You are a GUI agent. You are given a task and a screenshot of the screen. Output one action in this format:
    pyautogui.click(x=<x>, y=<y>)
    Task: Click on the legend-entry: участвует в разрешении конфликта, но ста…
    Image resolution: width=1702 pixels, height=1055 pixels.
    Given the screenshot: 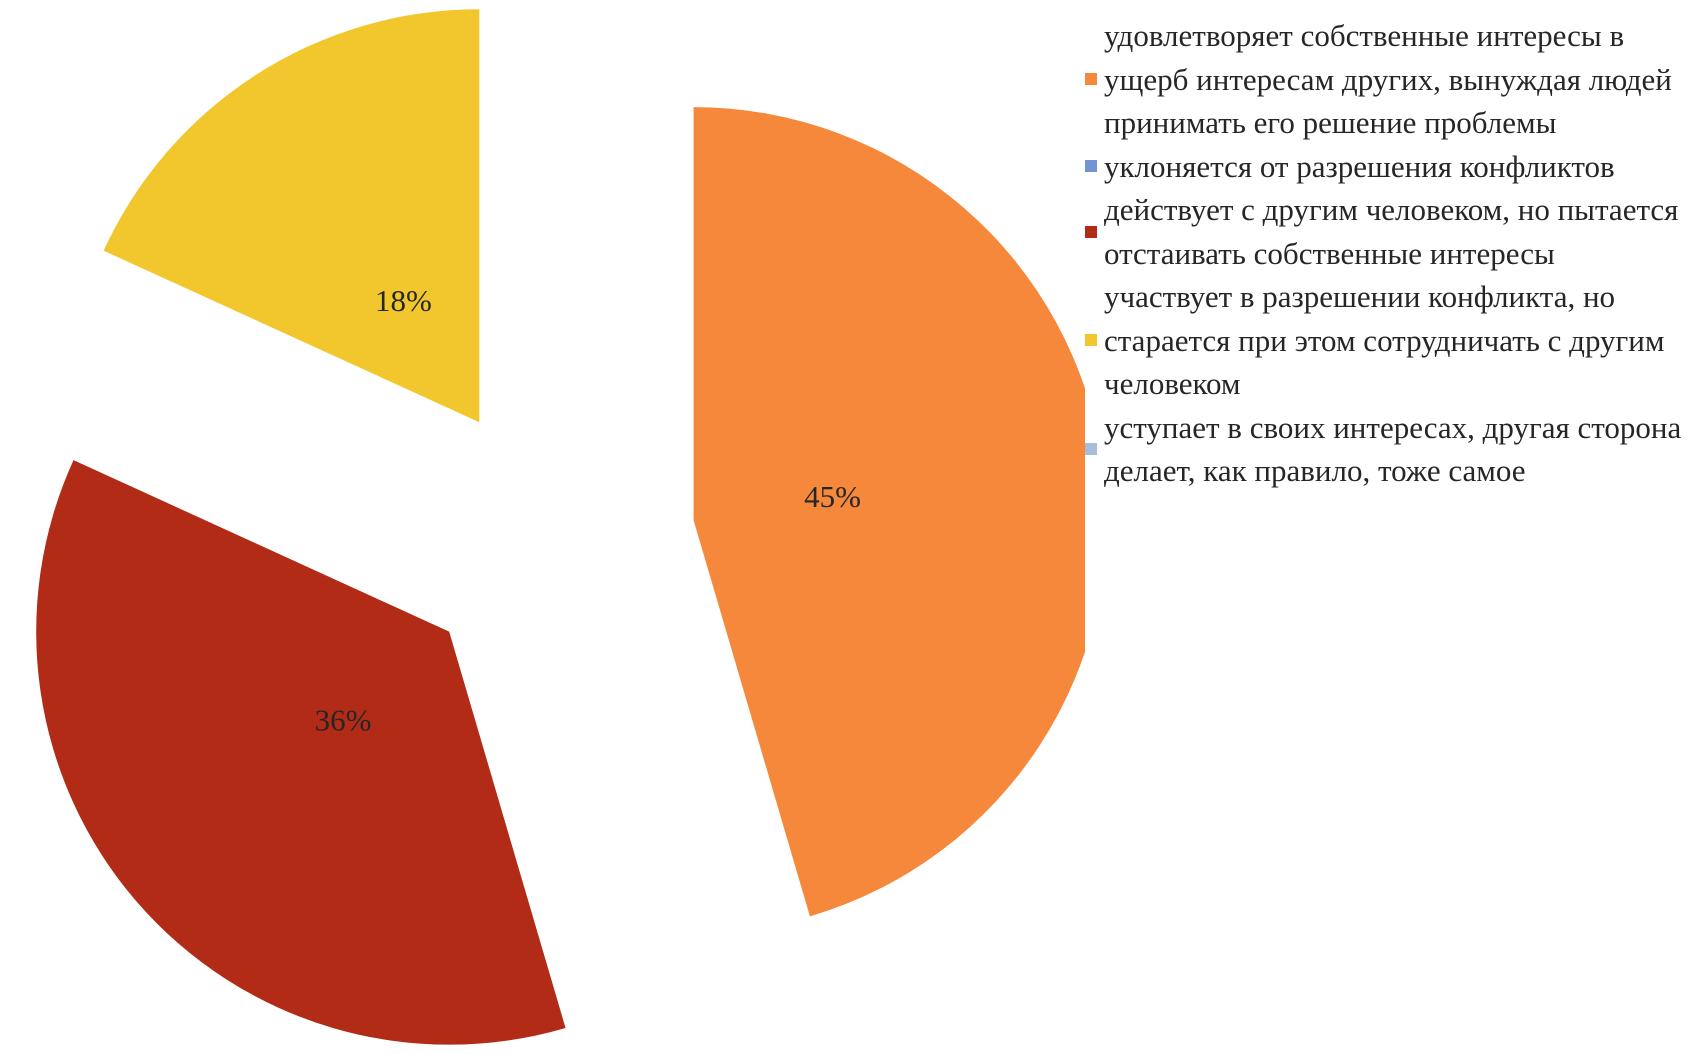 What is the action you would take?
    pyautogui.click(x=1390, y=340)
    